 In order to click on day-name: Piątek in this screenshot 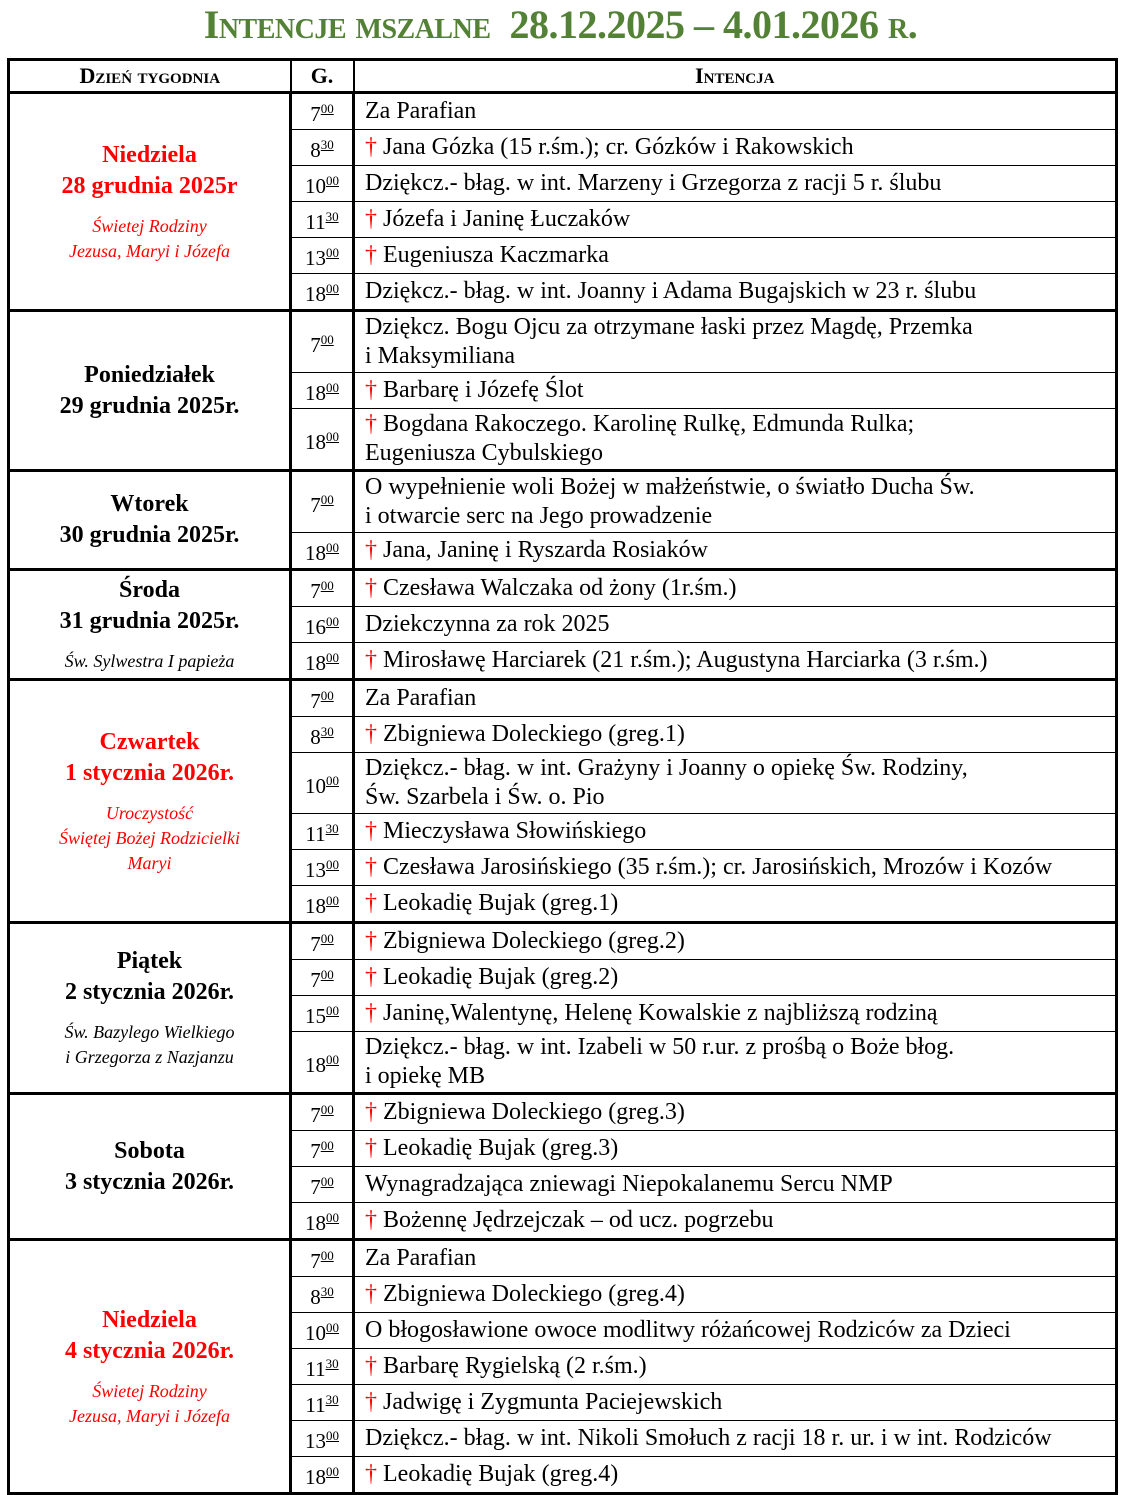, I will do `click(149, 961)`.